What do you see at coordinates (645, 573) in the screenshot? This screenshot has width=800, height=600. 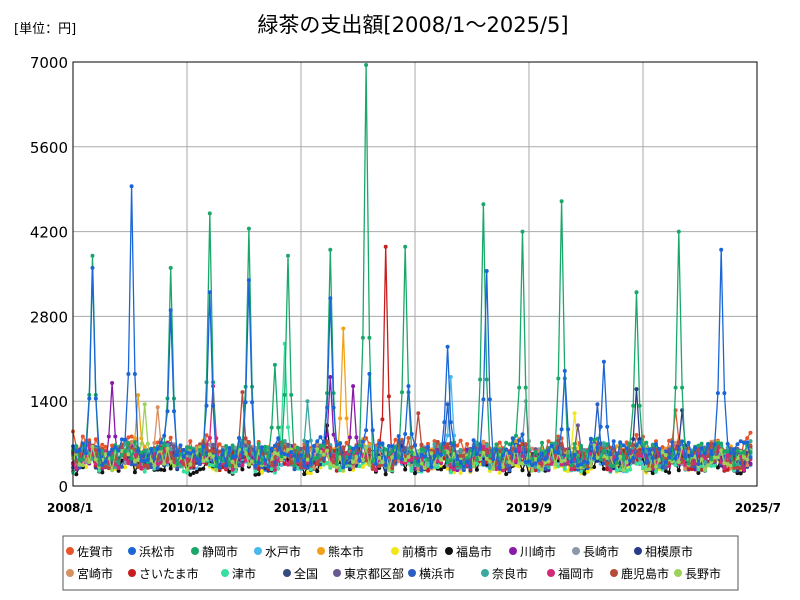 I see `legend-label: 鹿児島市` at bounding box center [645, 573].